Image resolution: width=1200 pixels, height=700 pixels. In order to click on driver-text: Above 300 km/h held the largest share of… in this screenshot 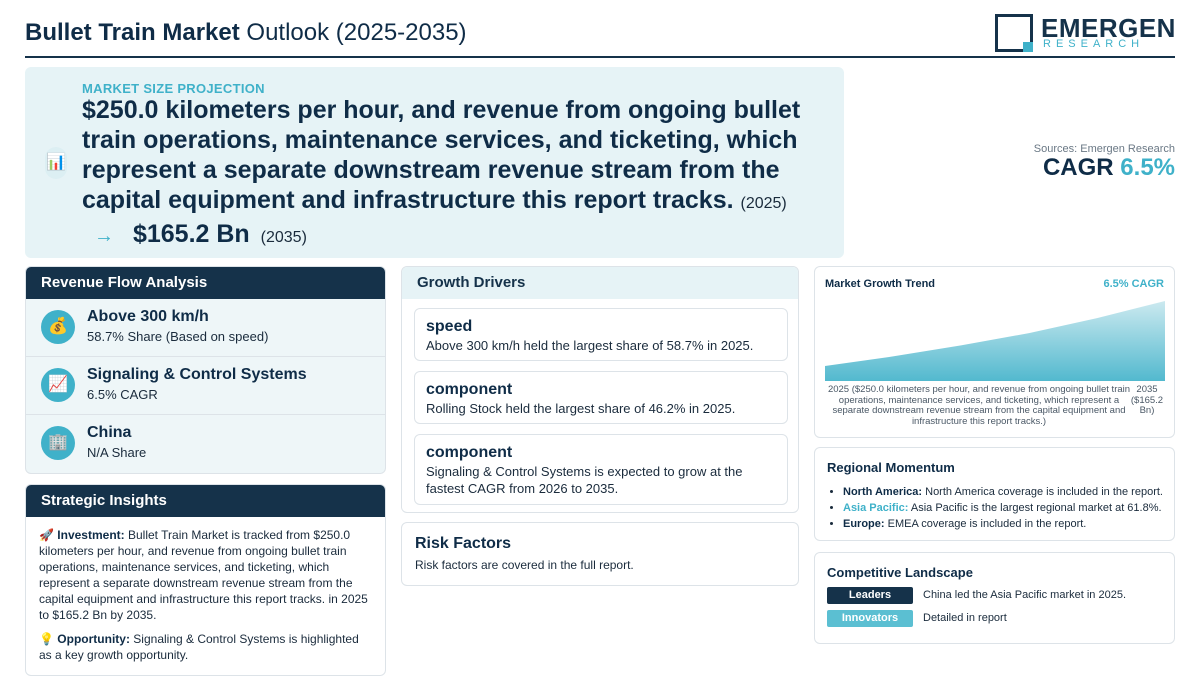, I will do `click(590, 345)`.